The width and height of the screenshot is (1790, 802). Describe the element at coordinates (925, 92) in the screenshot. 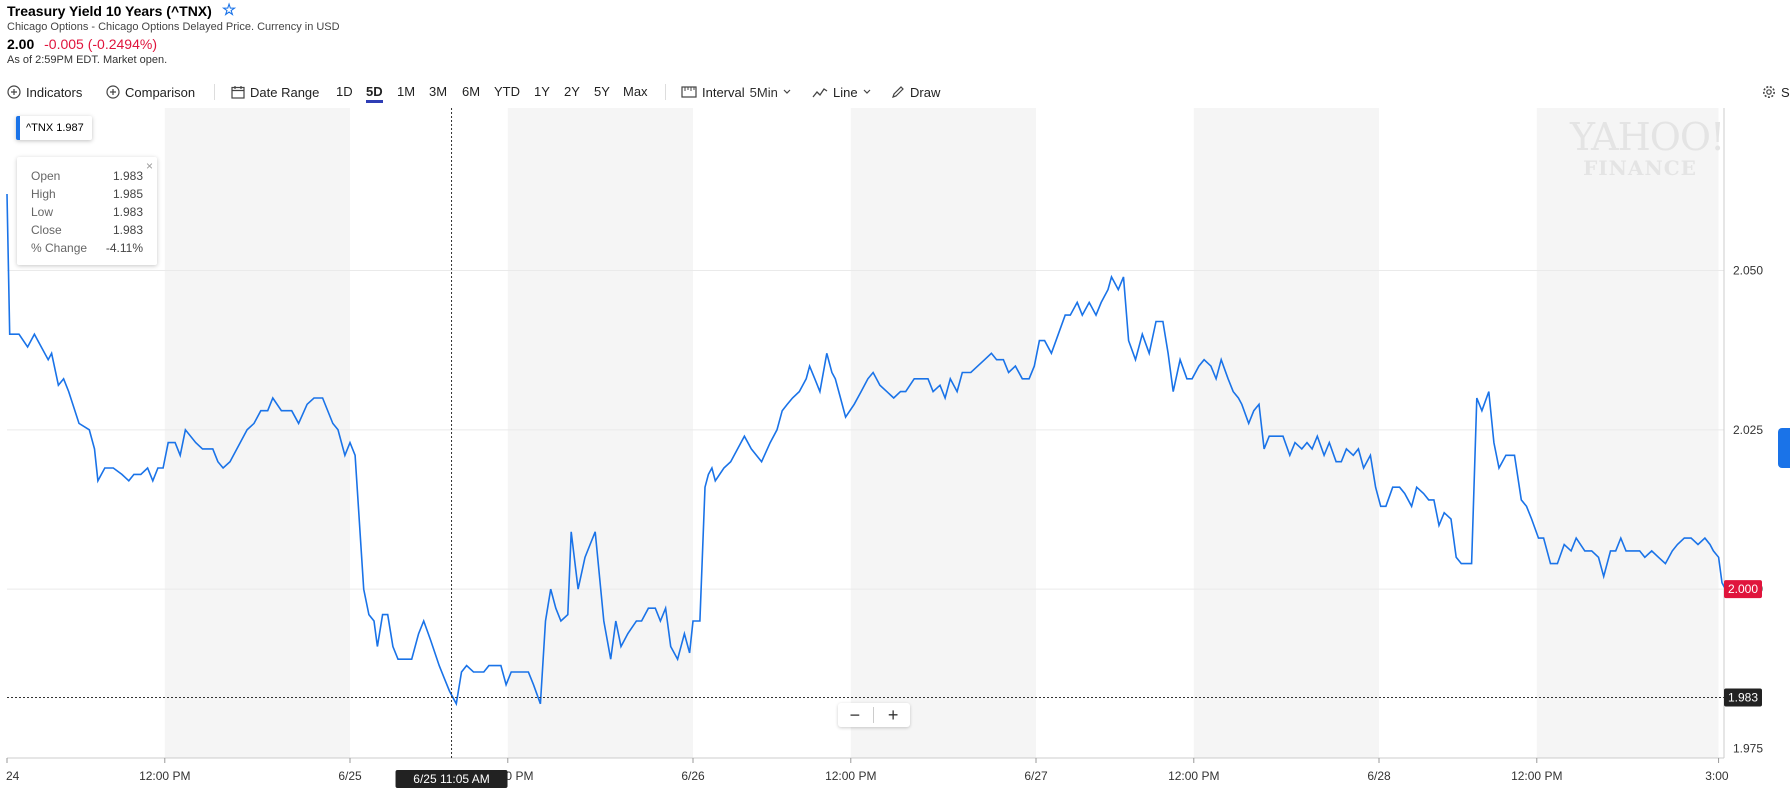

I see `draw-label: Draw` at that location.